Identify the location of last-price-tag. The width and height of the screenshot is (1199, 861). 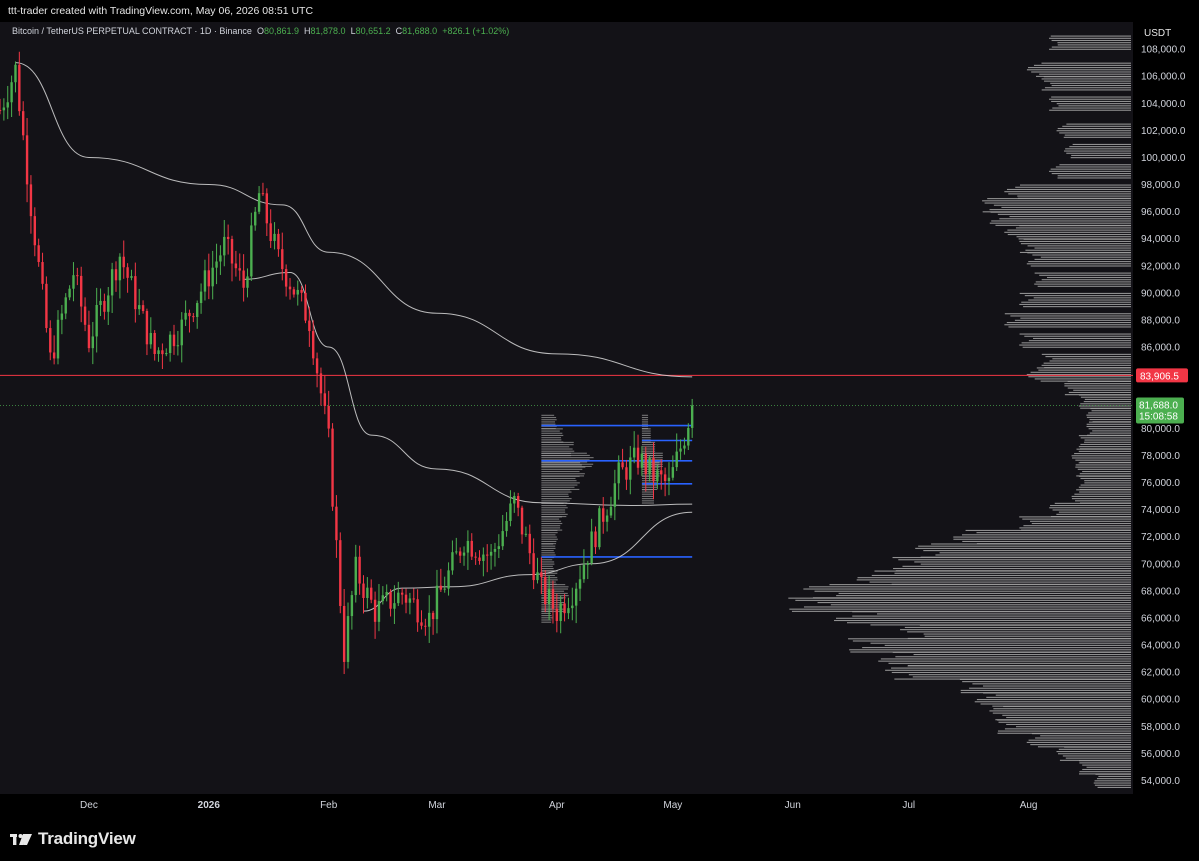
(1160, 410).